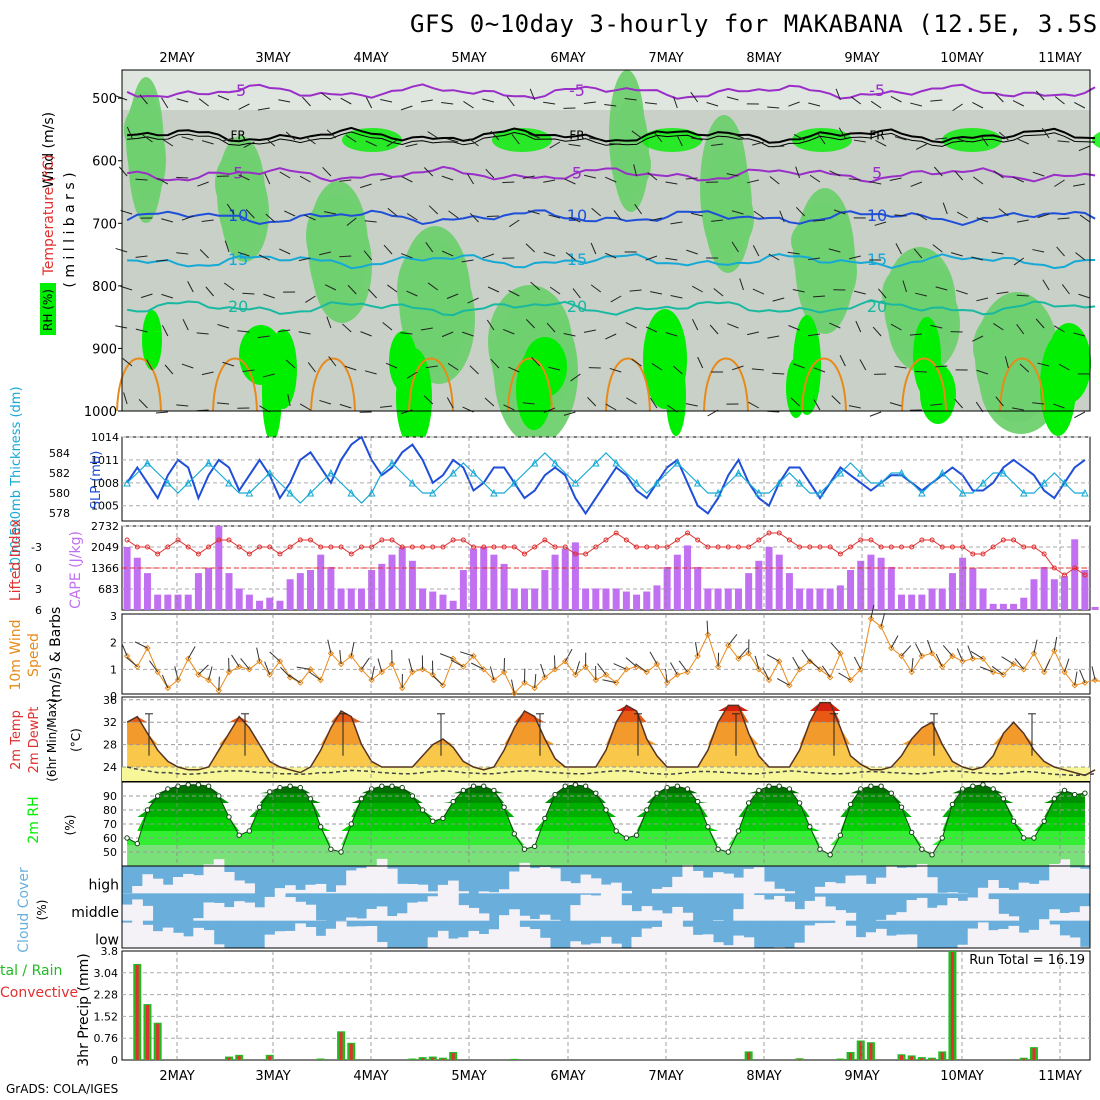  Describe the element at coordinates (412, 1059) in the screenshot. I see `precip-total-bar` at that location.